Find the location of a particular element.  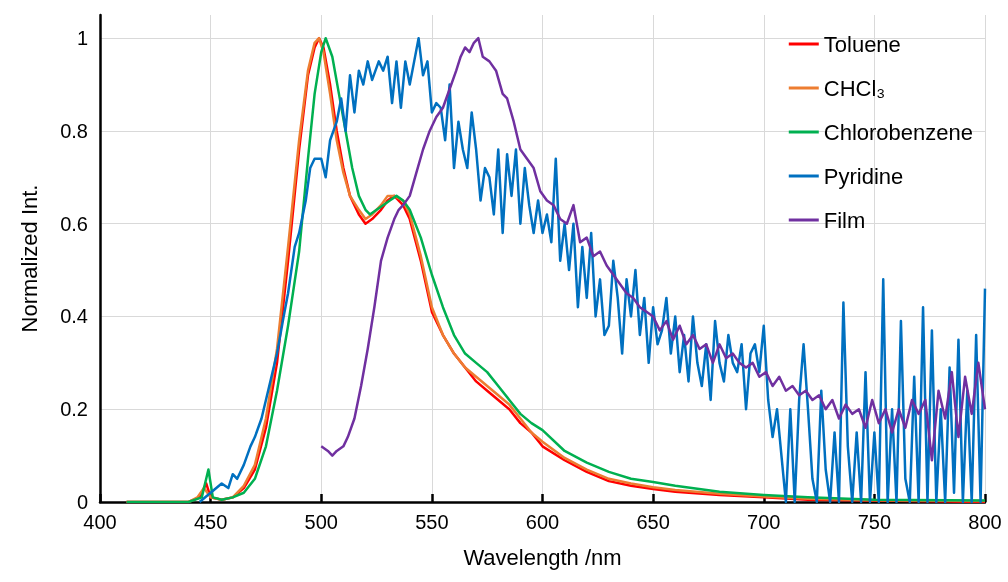

y-tick-label: 0.8 is located at coordinates (74, 130).